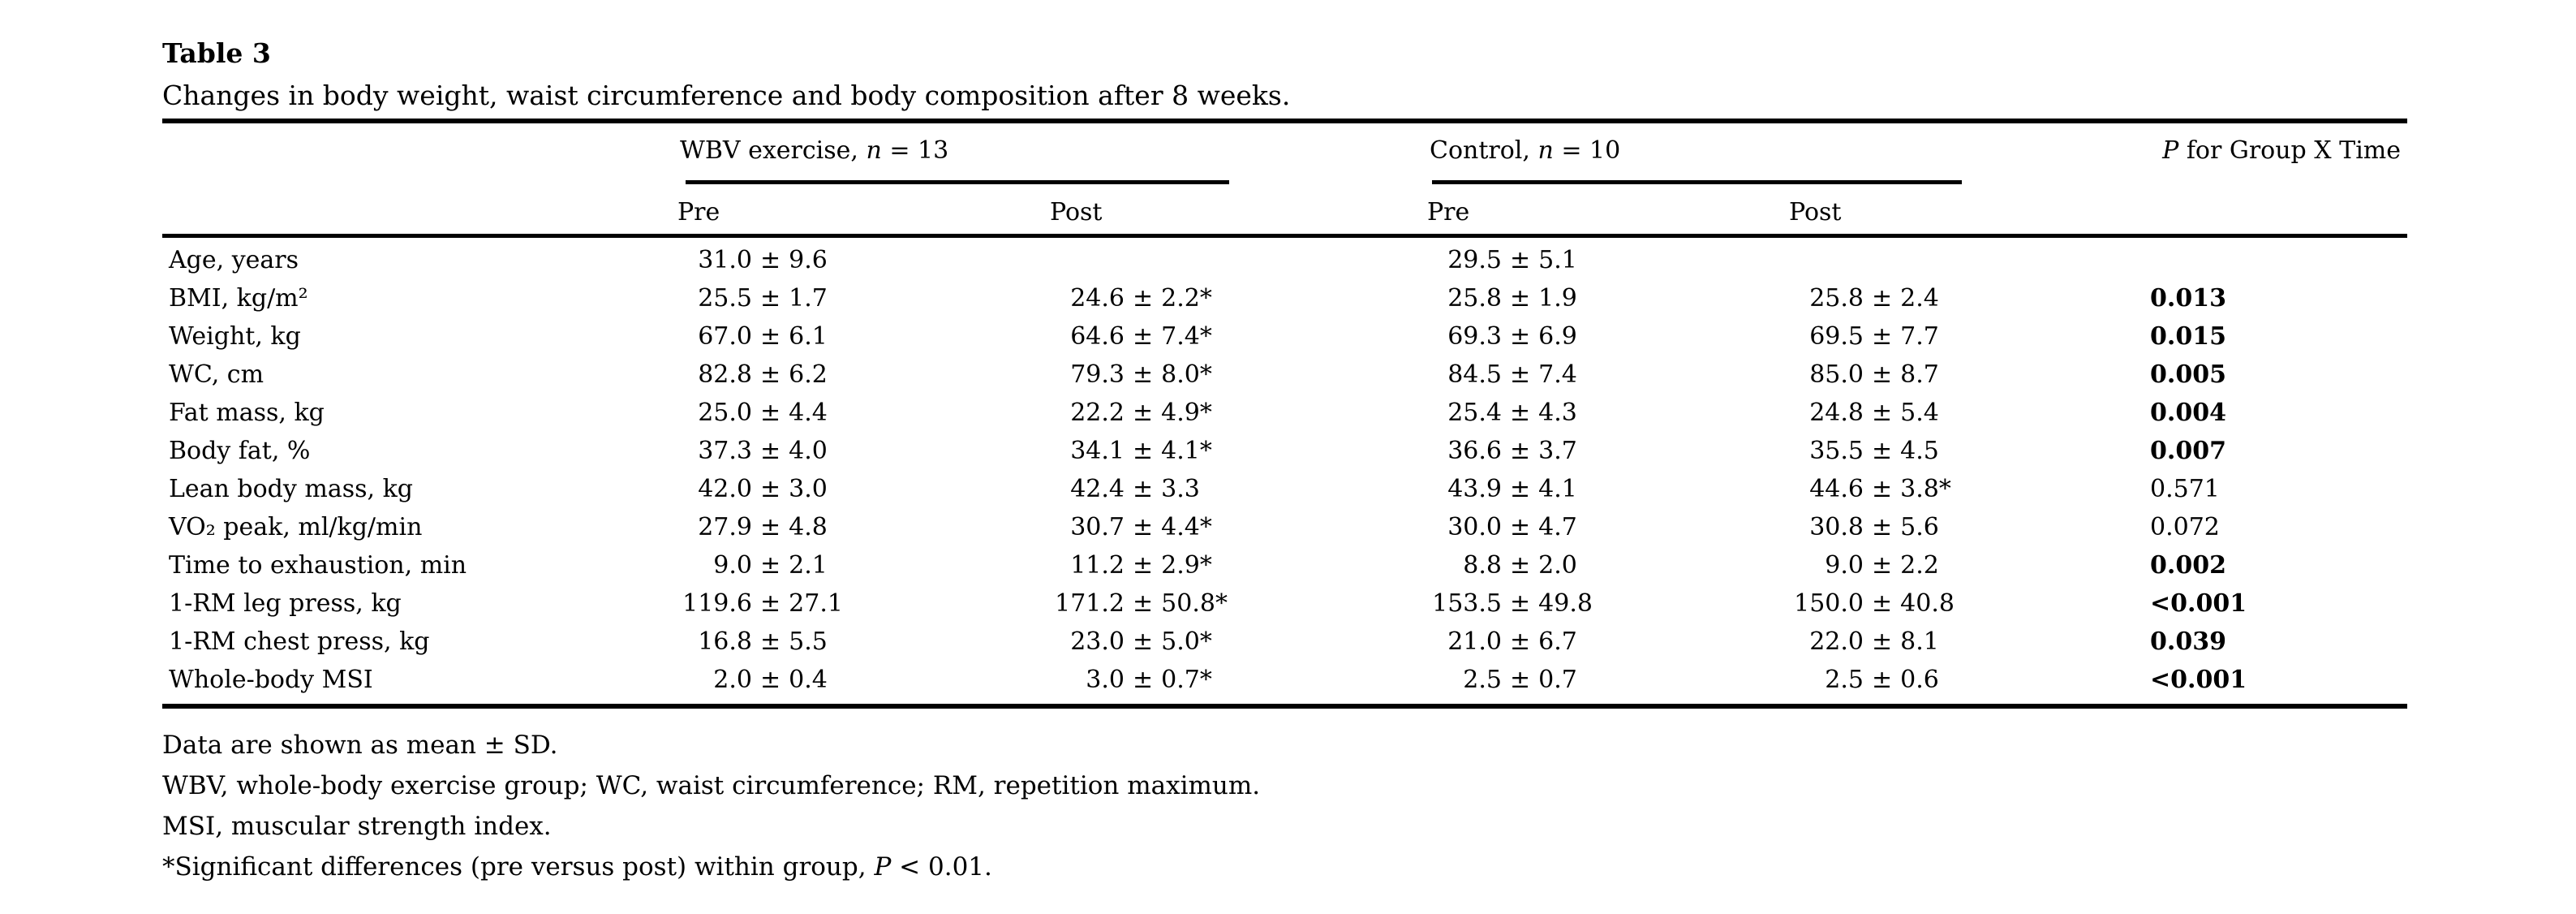 The width and height of the screenshot is (2576, 914). What do you see at coordinates (1238, 603) in the screenshot?
I see `cell-wbv-post: 171.2 ±50.8*` at bounding box center [1238, 603].